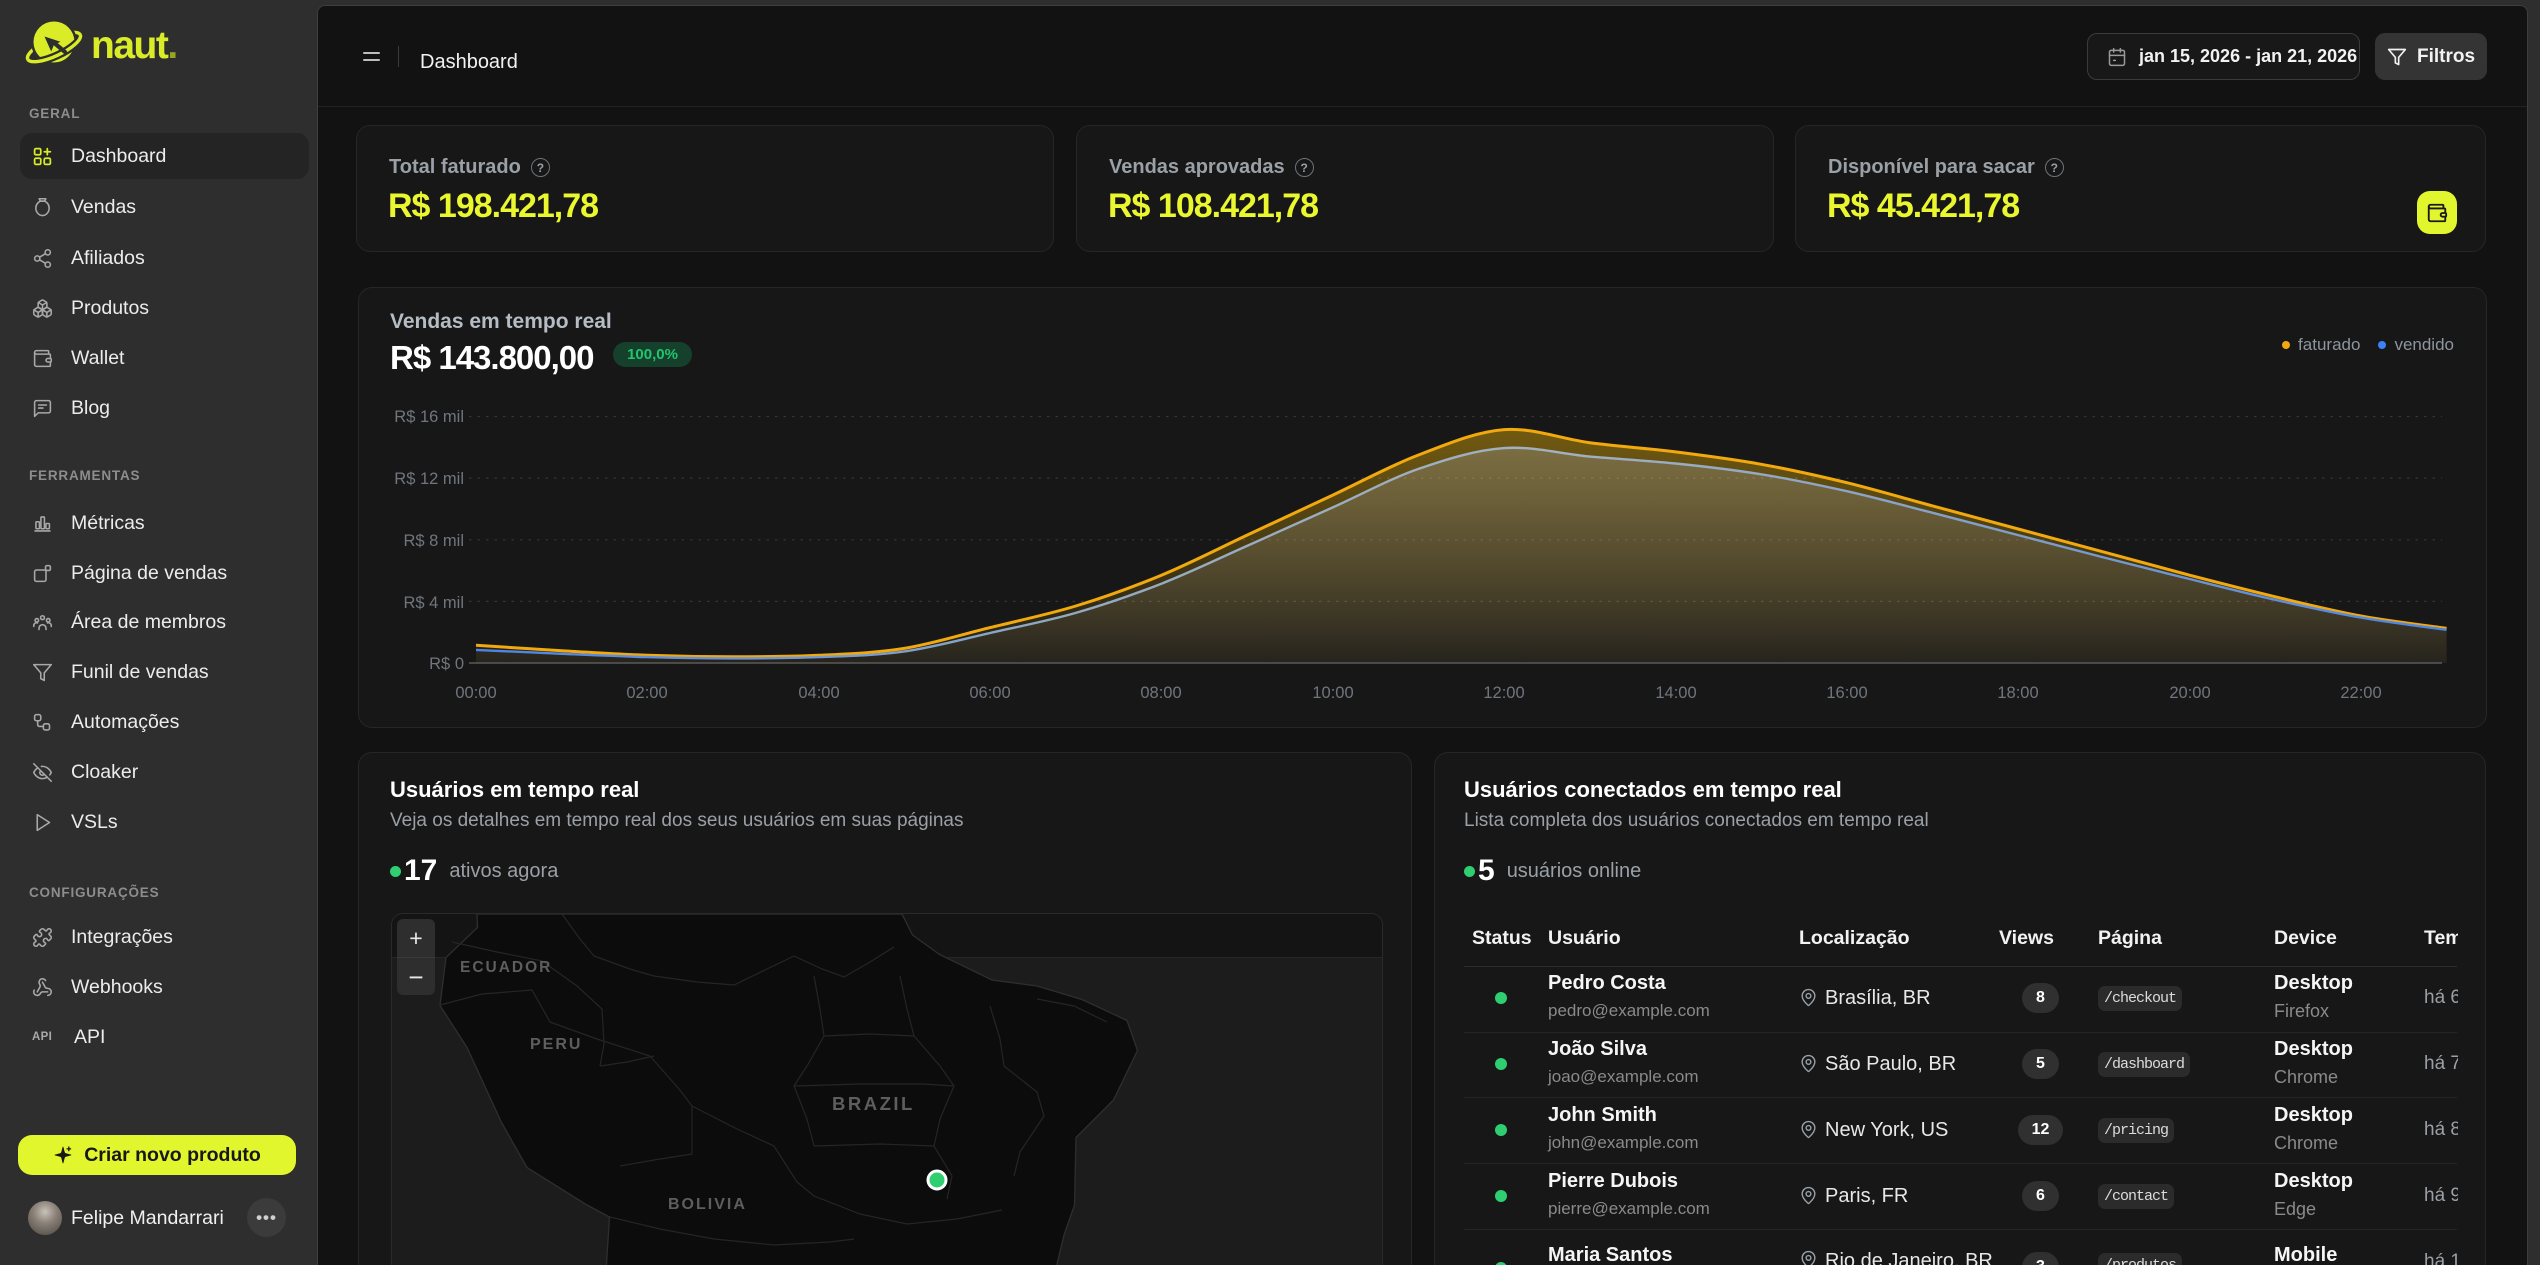  What do you see at coordinates (1332, 693) in the screenshot?
I see `svg-text: 10:00` at bounding box center [1332, 693].